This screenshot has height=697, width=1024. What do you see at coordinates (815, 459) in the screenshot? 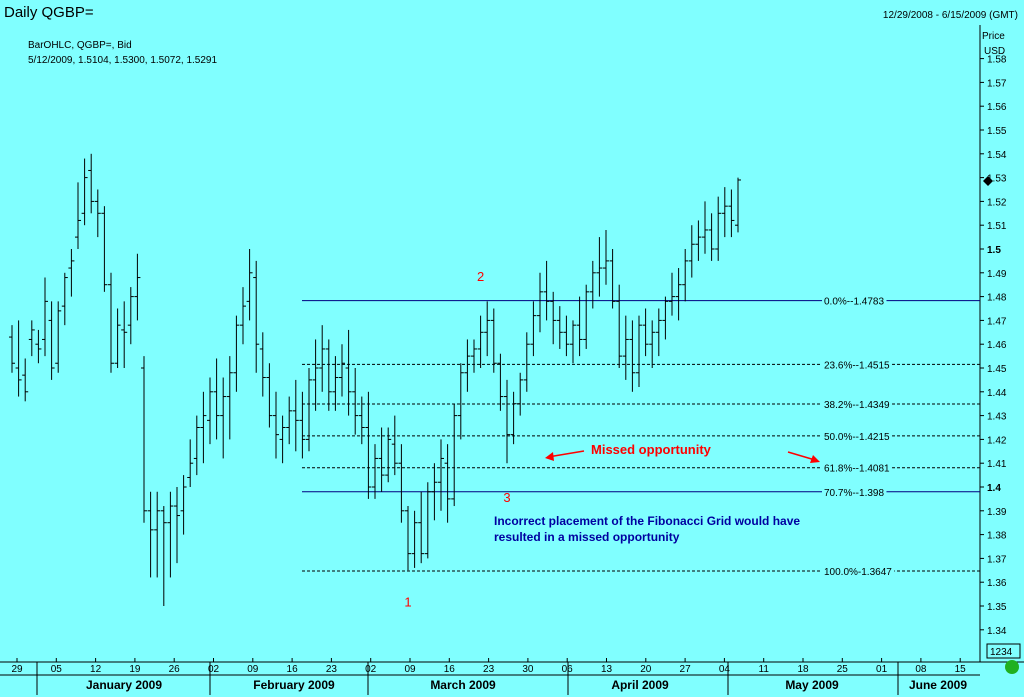
I see `arrow-right-head` at bounding box center [815, 459].